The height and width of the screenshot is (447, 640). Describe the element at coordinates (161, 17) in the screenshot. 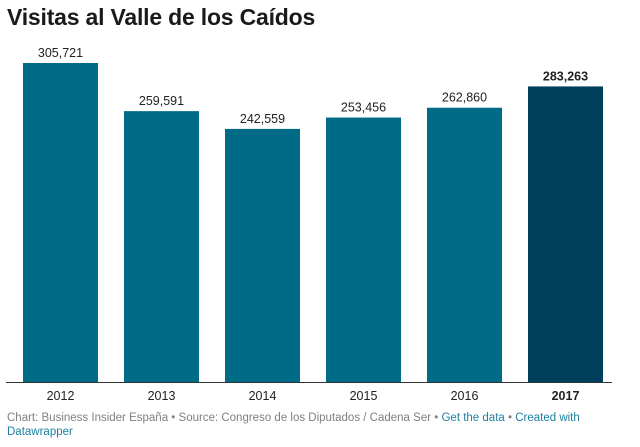

I see `chart-title: Visitas al Valle de los Caídos` at that location.